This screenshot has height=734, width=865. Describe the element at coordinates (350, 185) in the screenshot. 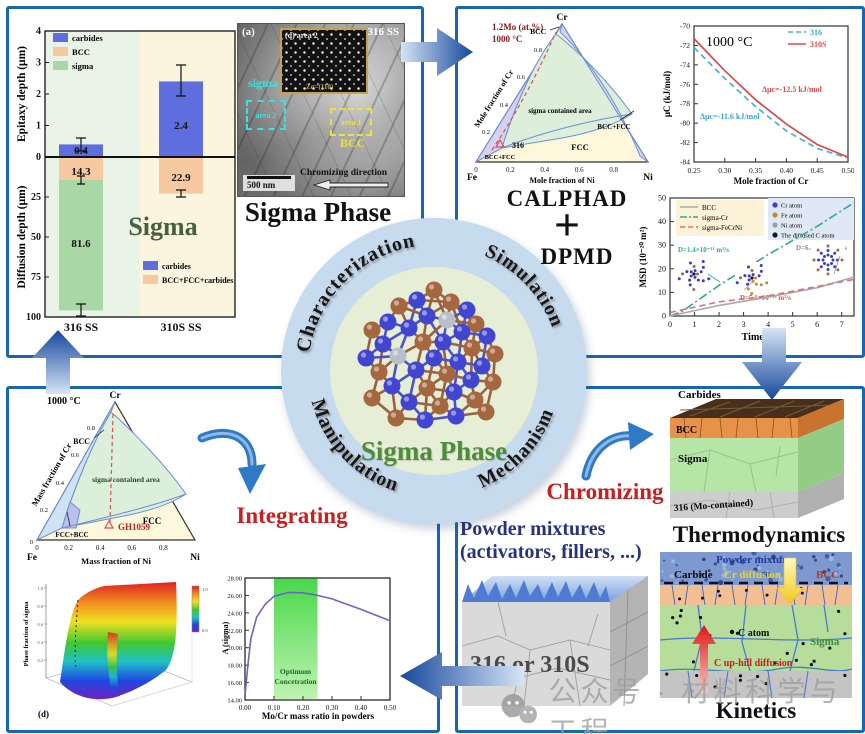

I see `left-arrow-icon` at that location.